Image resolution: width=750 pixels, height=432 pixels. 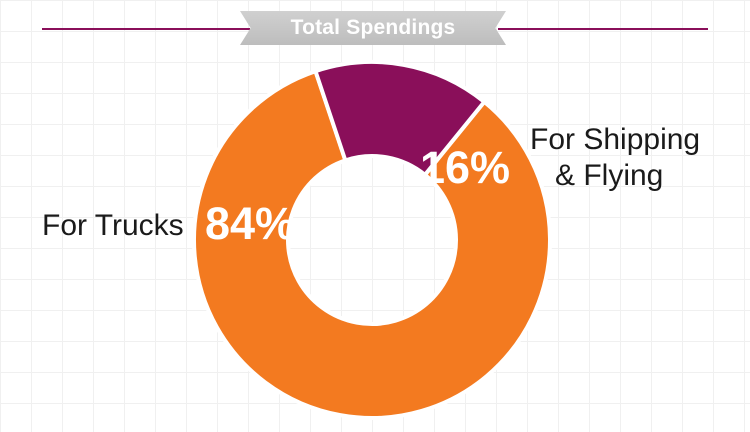 What do you see at coordinates (146, 29) in the screenshot?
I see `title-rule-left` at bounding box center [146, 29].